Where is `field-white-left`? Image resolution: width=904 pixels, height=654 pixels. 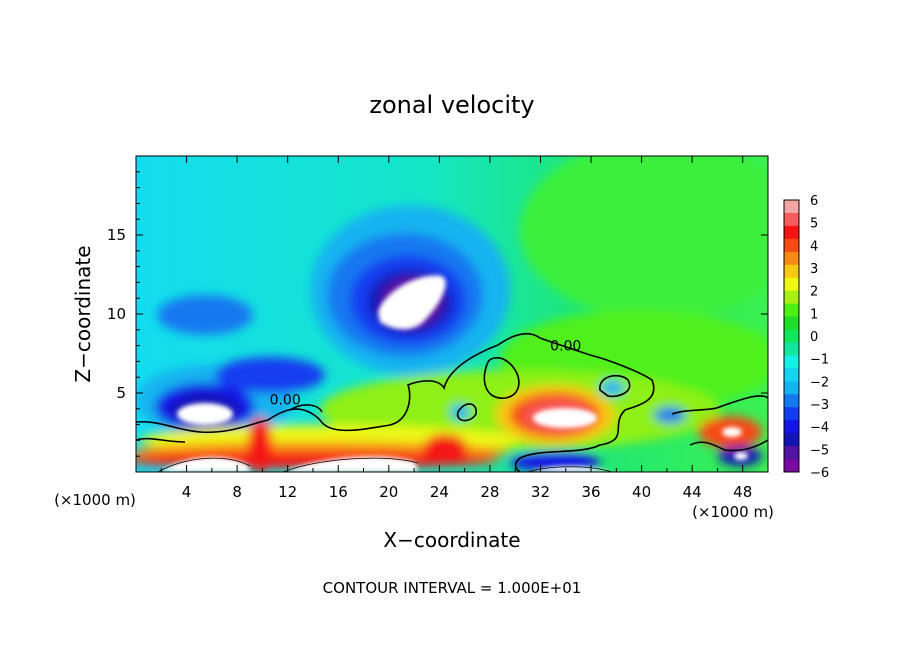
field-white-left is located at coordinates (205, 414).